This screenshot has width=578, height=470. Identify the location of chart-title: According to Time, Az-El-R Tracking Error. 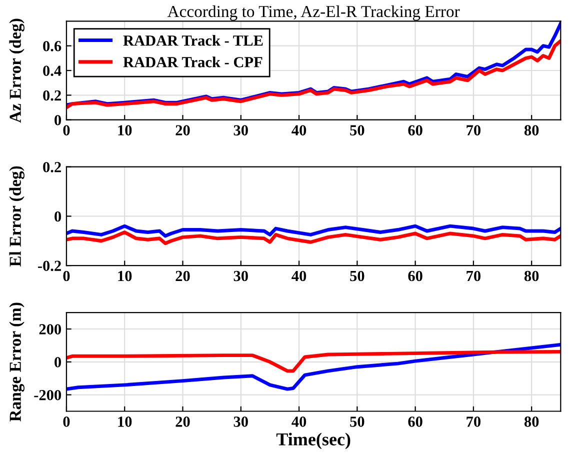
(313, 13).